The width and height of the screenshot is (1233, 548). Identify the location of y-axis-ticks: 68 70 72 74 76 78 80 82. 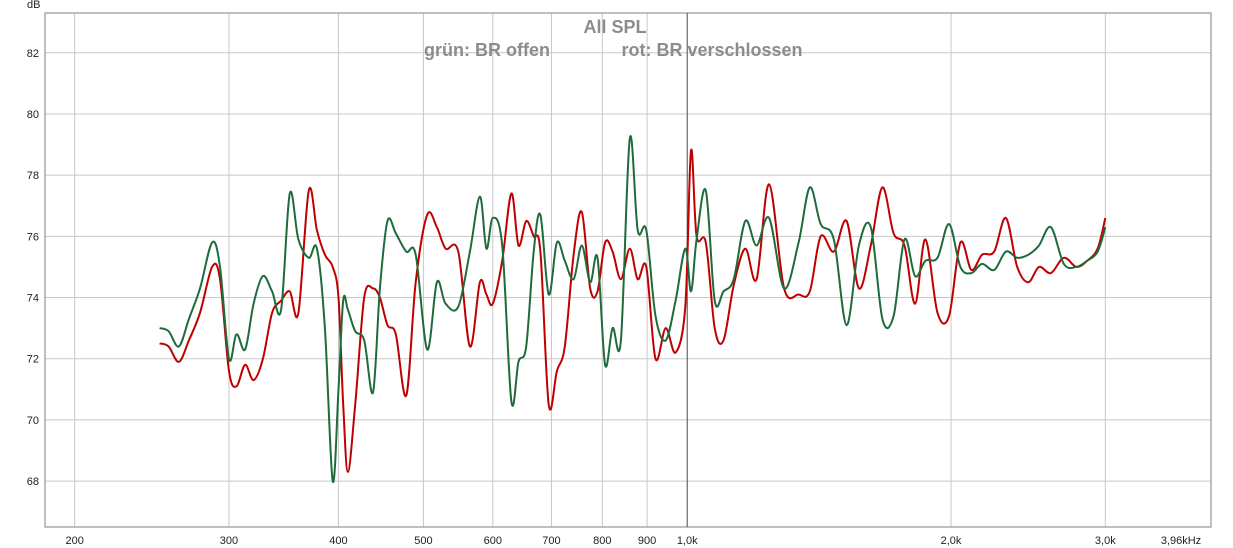
(33, 268).